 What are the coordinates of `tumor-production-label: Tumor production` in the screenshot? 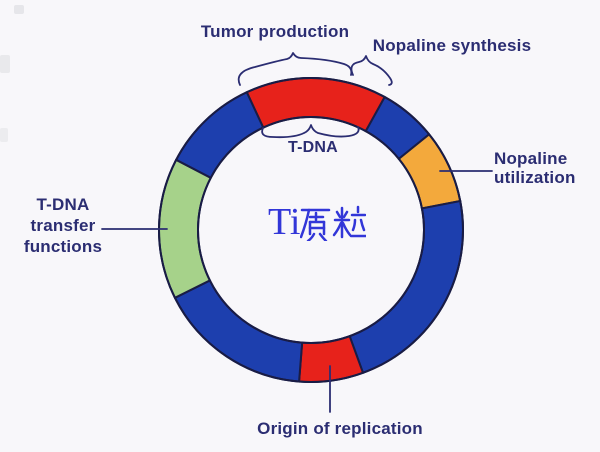 It's located at (275, 31).